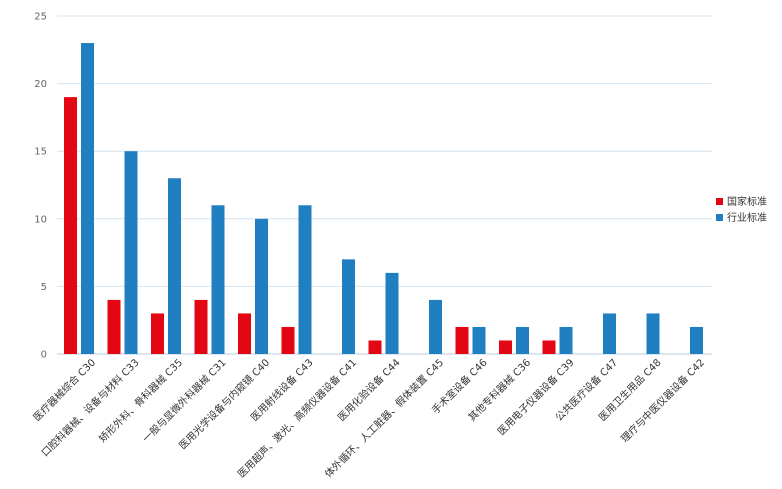  I want to click on y-tick-label: 15, so click(40, 152).